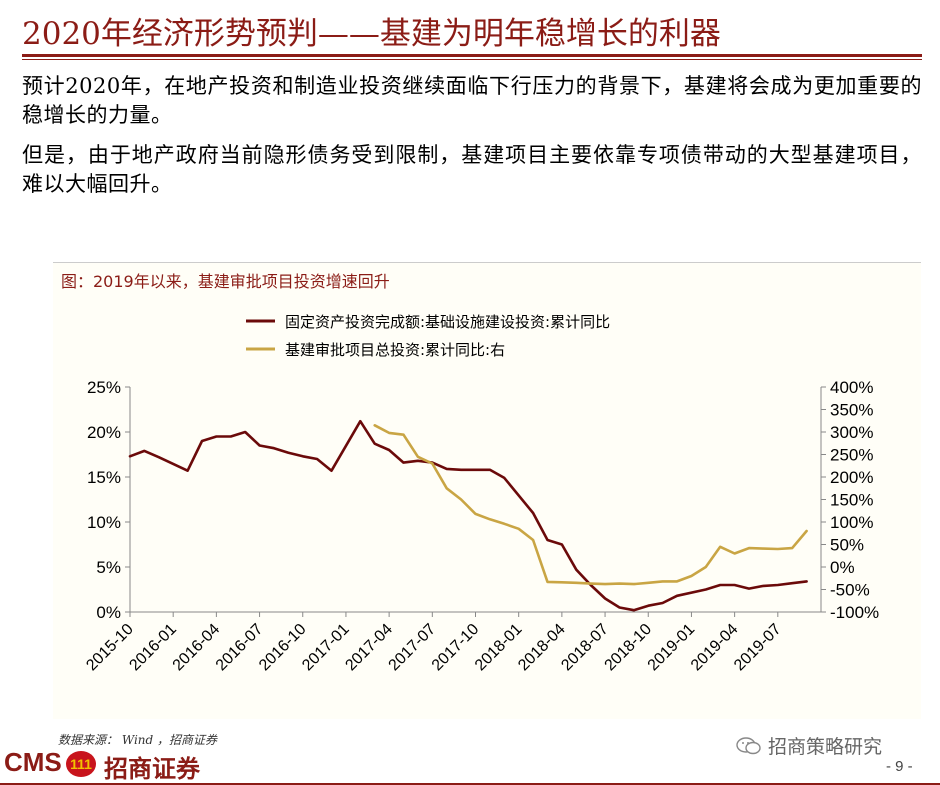 The image size is (940, 785). What do you see at coordinates (499, 648) in the screenshot?
I see `x-tick-label: 2018-01` at bounding box center [499, 648].